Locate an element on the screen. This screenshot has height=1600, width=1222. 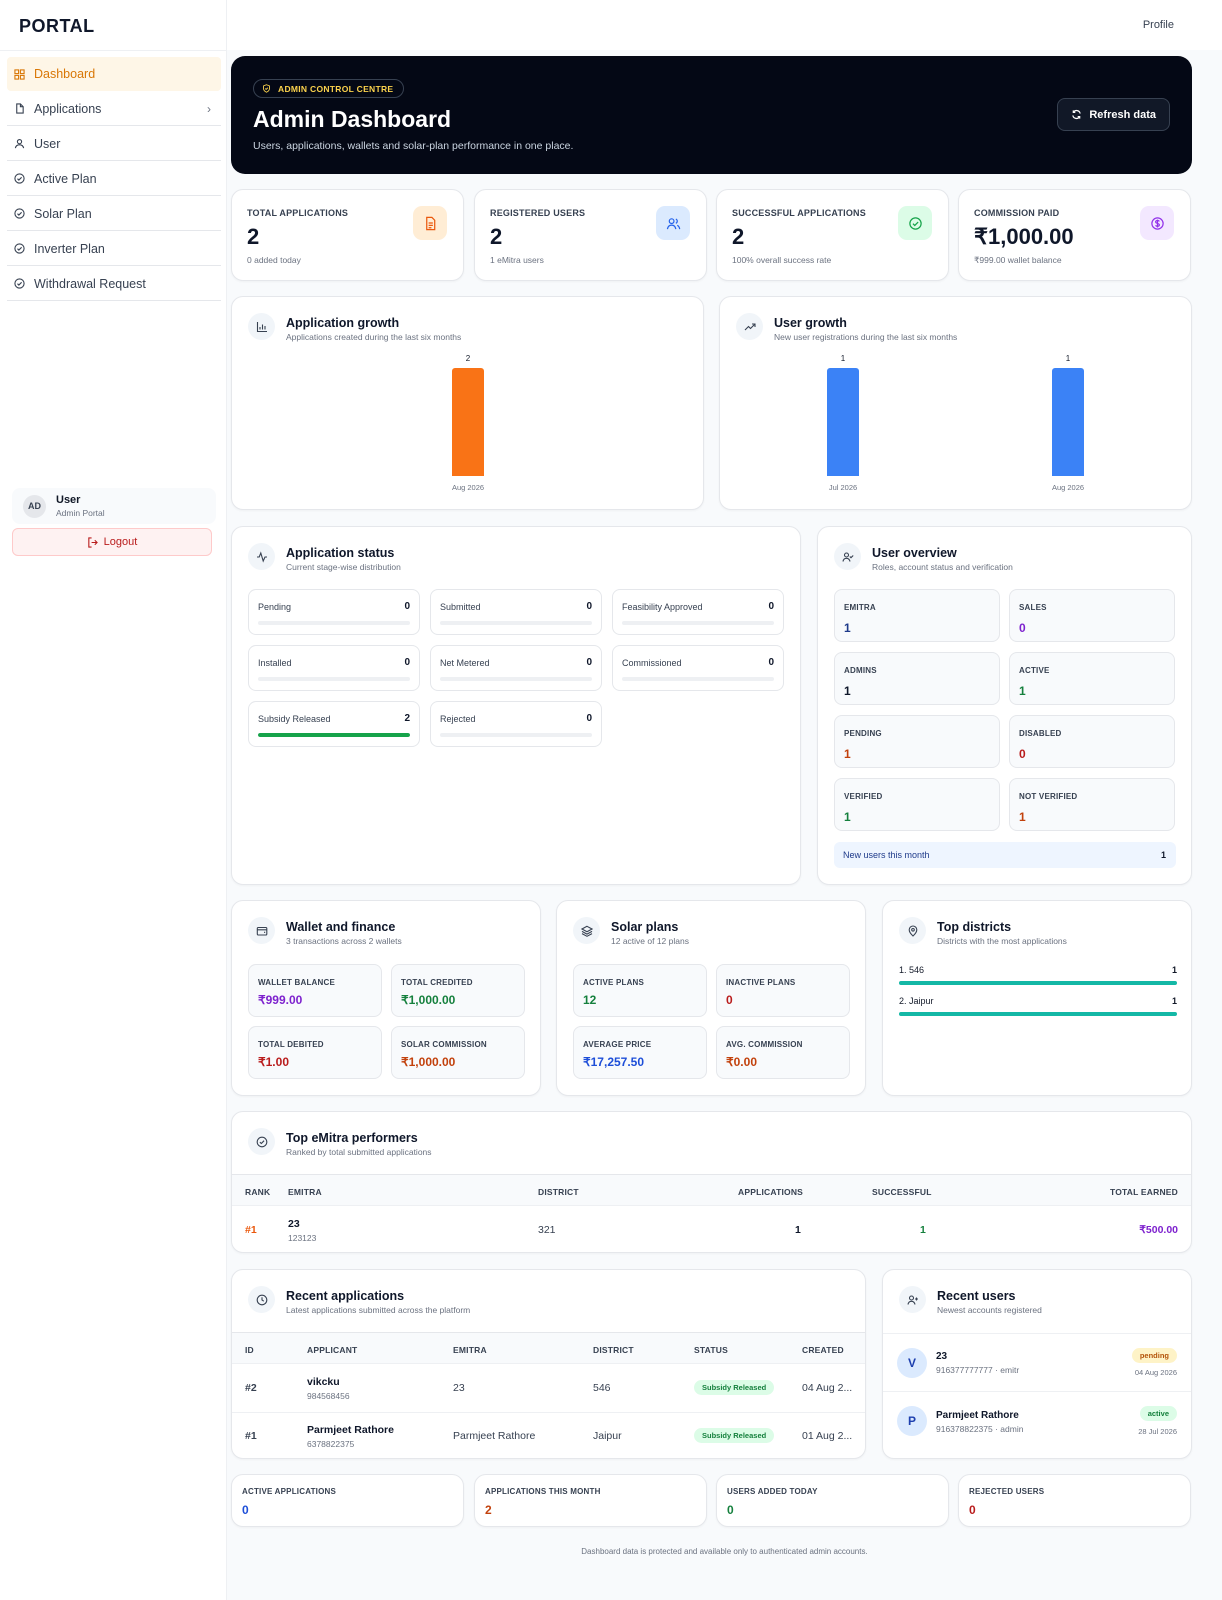
stat-label: TOTAL APPLICATIONS is located at coordinates (298, 213).